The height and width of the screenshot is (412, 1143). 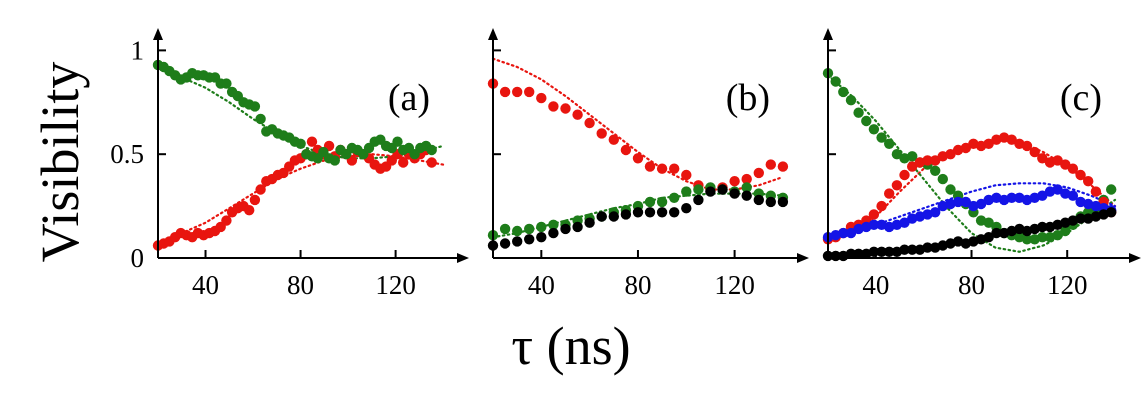 What do you see at coordinates (138, 258) in the screenshot?
I see `y-tick-label: 0` at bounding box center [138, 258].